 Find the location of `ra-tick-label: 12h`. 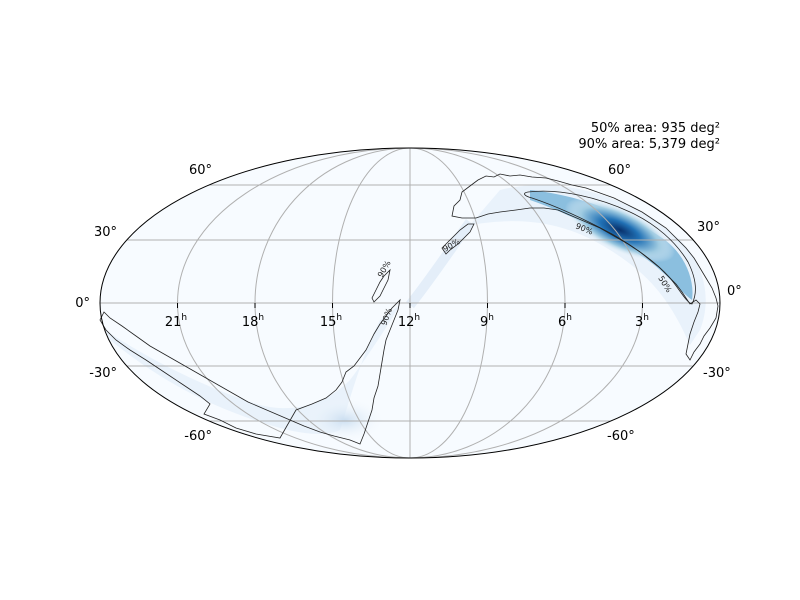

ra-tick-label: 12h is located at coordinates (409, 321).